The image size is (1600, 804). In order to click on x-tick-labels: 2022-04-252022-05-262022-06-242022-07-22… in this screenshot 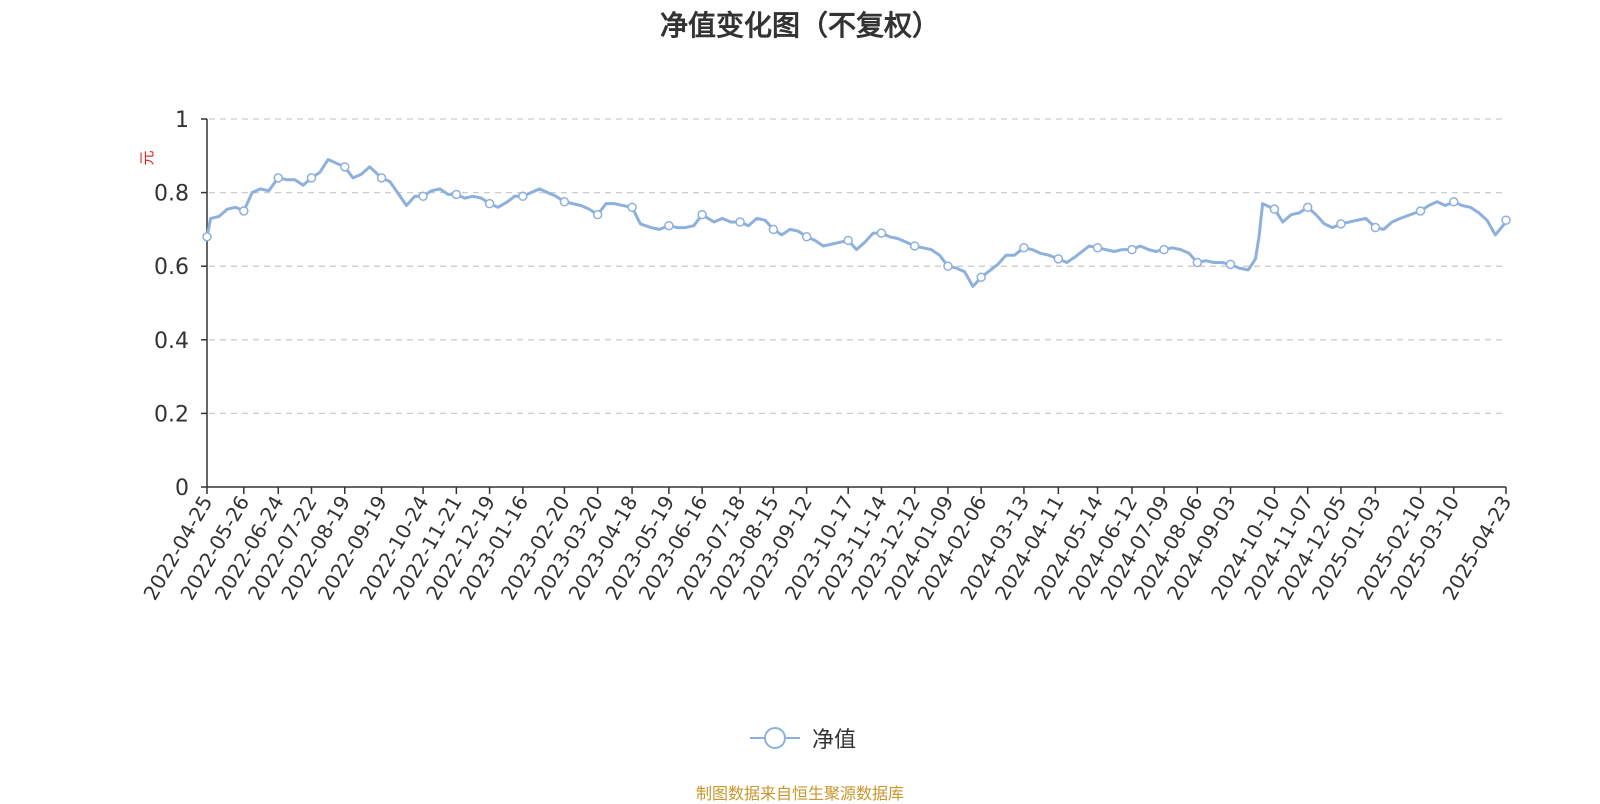, I will do `click(827, 548)`.